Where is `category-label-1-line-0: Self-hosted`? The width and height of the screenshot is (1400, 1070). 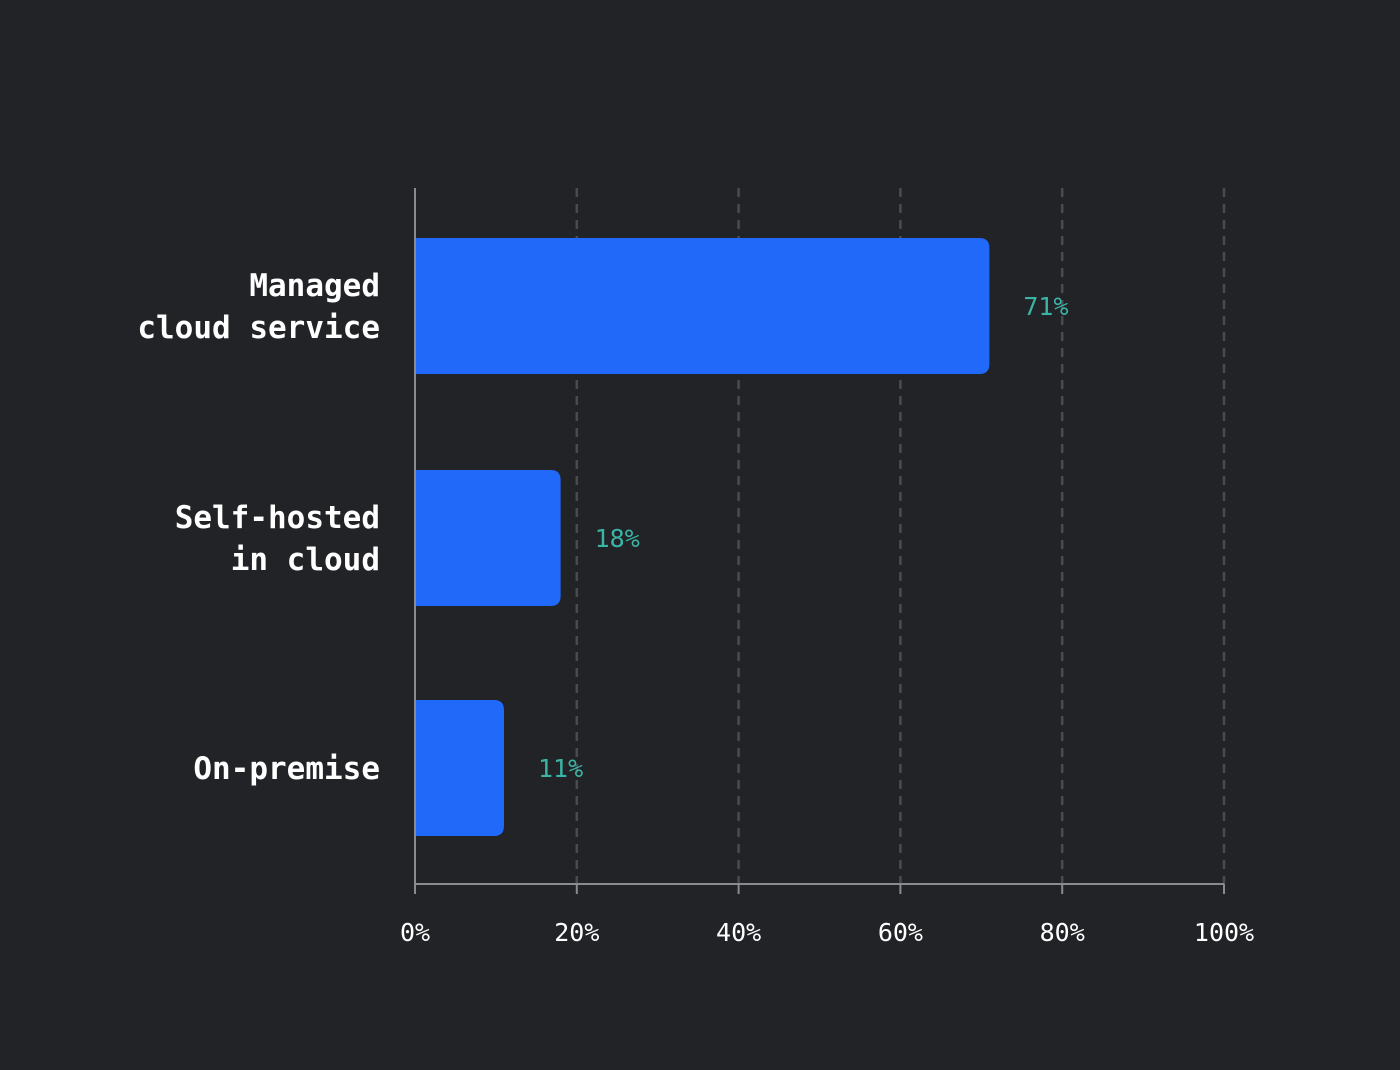
category-label-1-line-0: Self-hosted is located at coordinates (277, 518).